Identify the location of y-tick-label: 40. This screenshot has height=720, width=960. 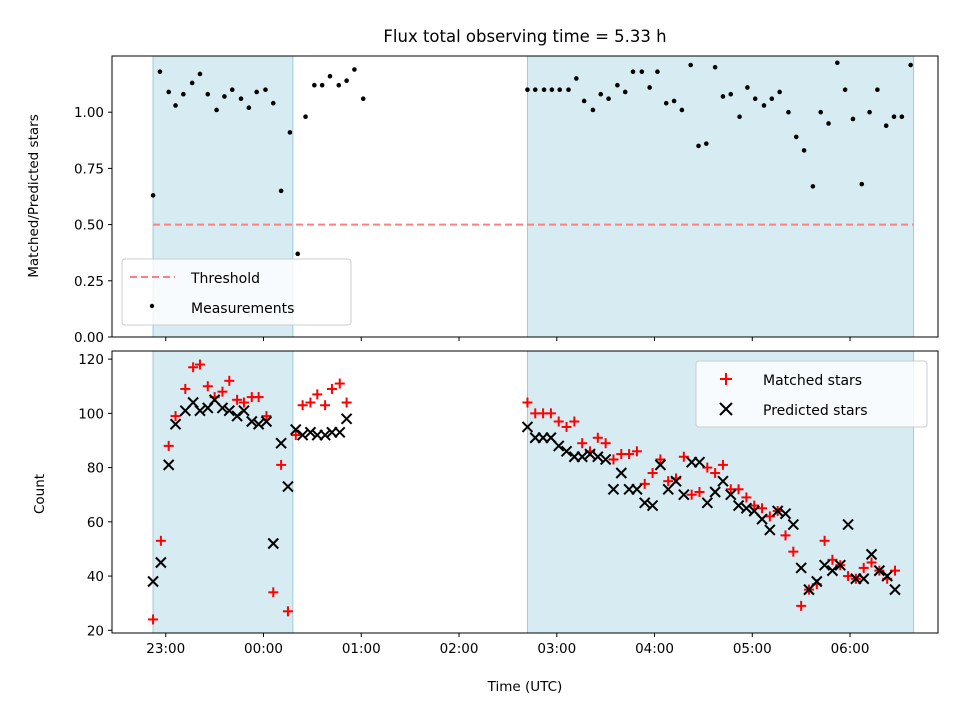
(95, 577).